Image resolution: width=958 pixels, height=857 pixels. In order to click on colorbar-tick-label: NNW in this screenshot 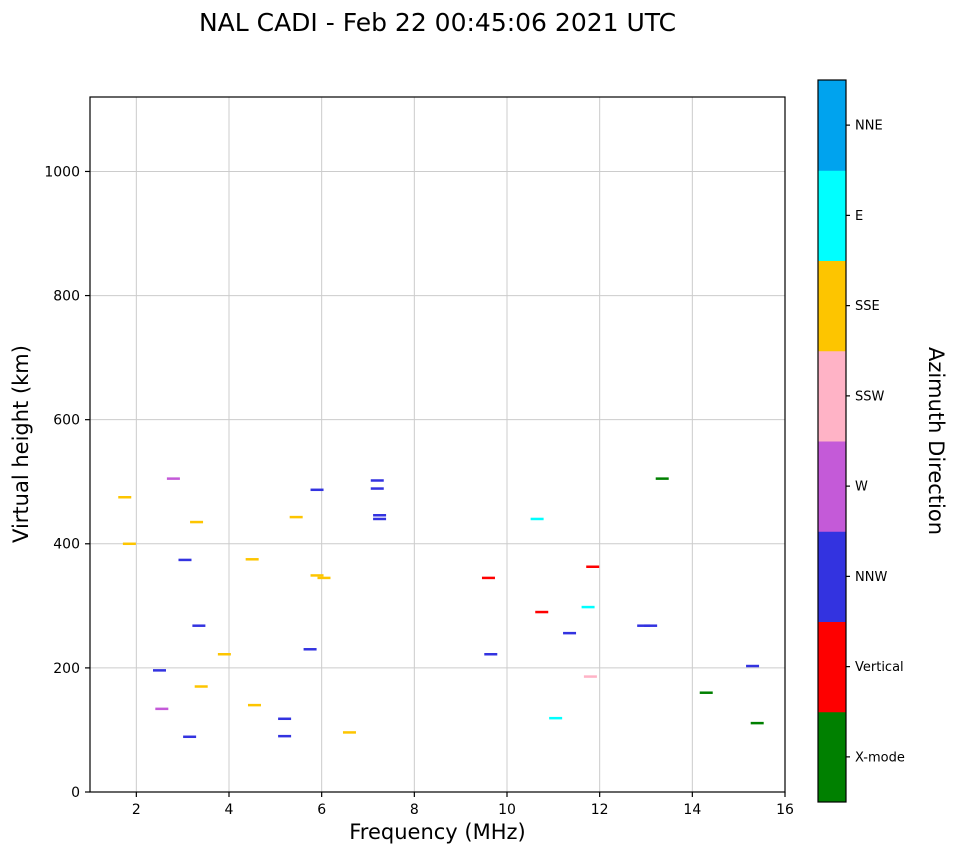, I will do `click(871, 577)`.